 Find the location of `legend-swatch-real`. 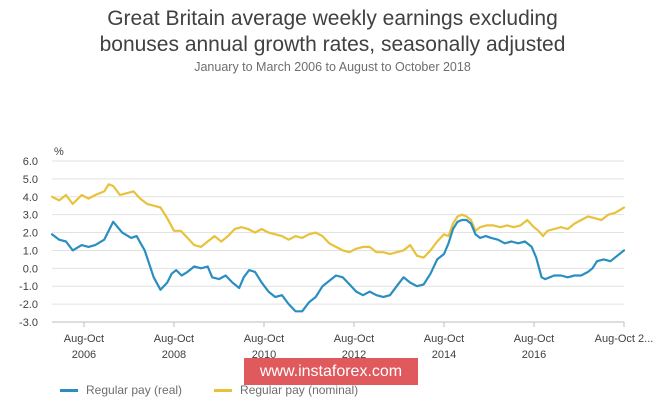

legend-swatch-real is located at coordinates (69, 390).